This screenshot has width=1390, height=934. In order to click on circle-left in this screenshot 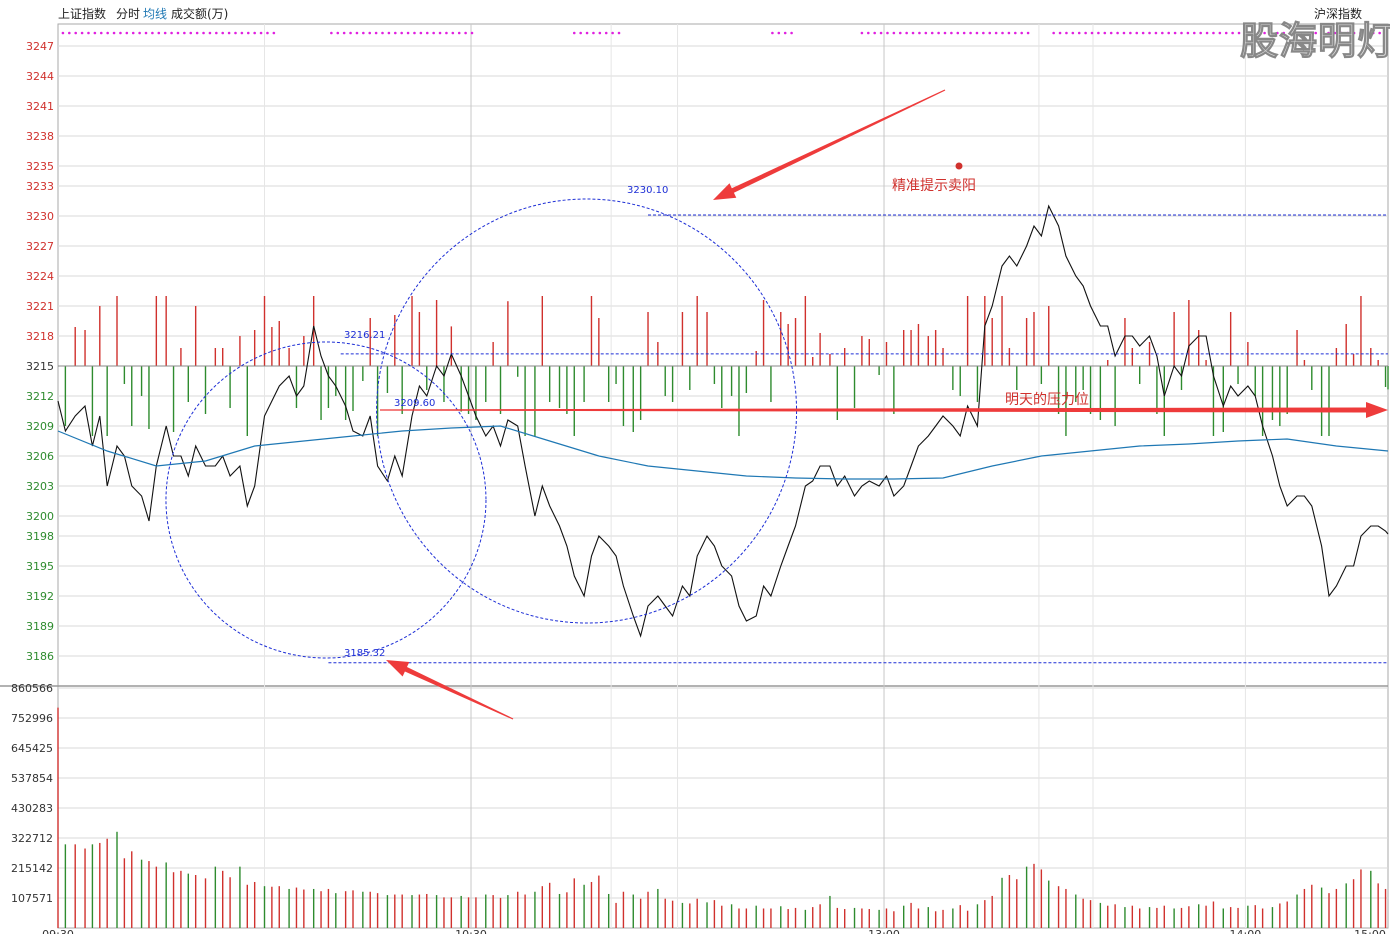, I will do `click(326, 500)`.